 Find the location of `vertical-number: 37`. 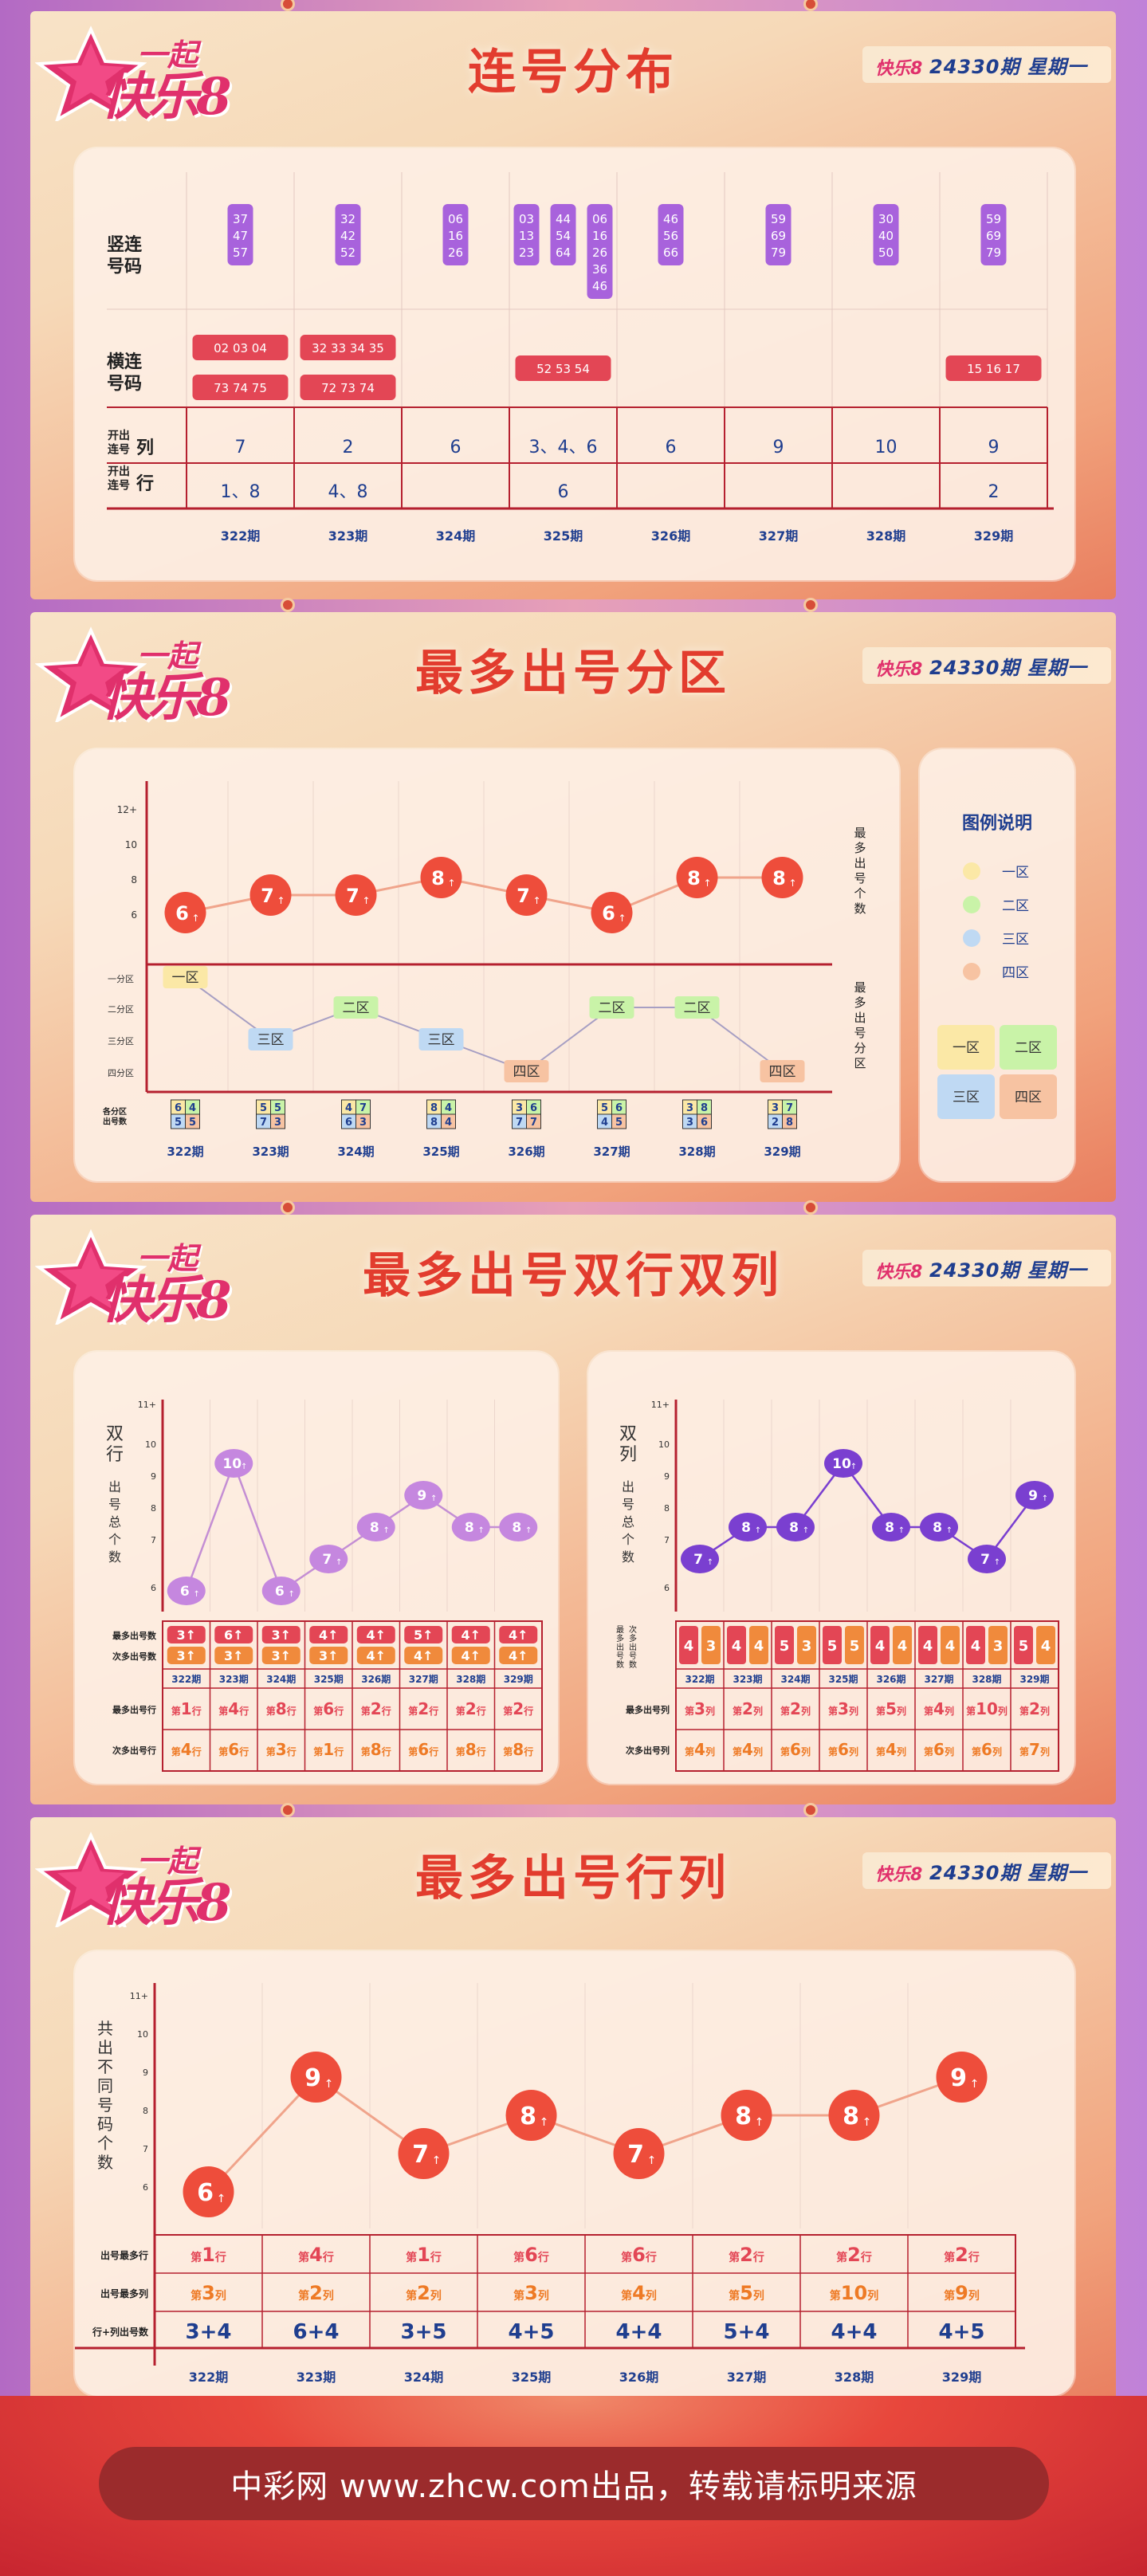

vertical-number: 37 is located at coordinates (240, 219).